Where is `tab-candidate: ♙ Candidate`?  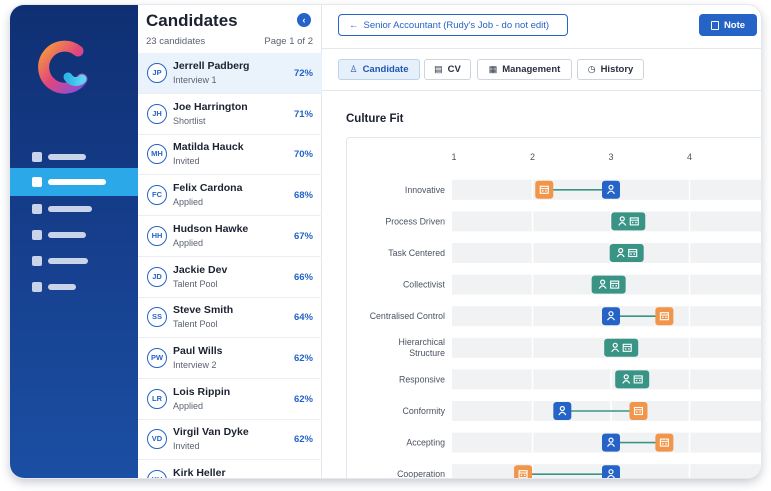 tab-candidate: ♙ Candidate is located at coordinates (379, 69).